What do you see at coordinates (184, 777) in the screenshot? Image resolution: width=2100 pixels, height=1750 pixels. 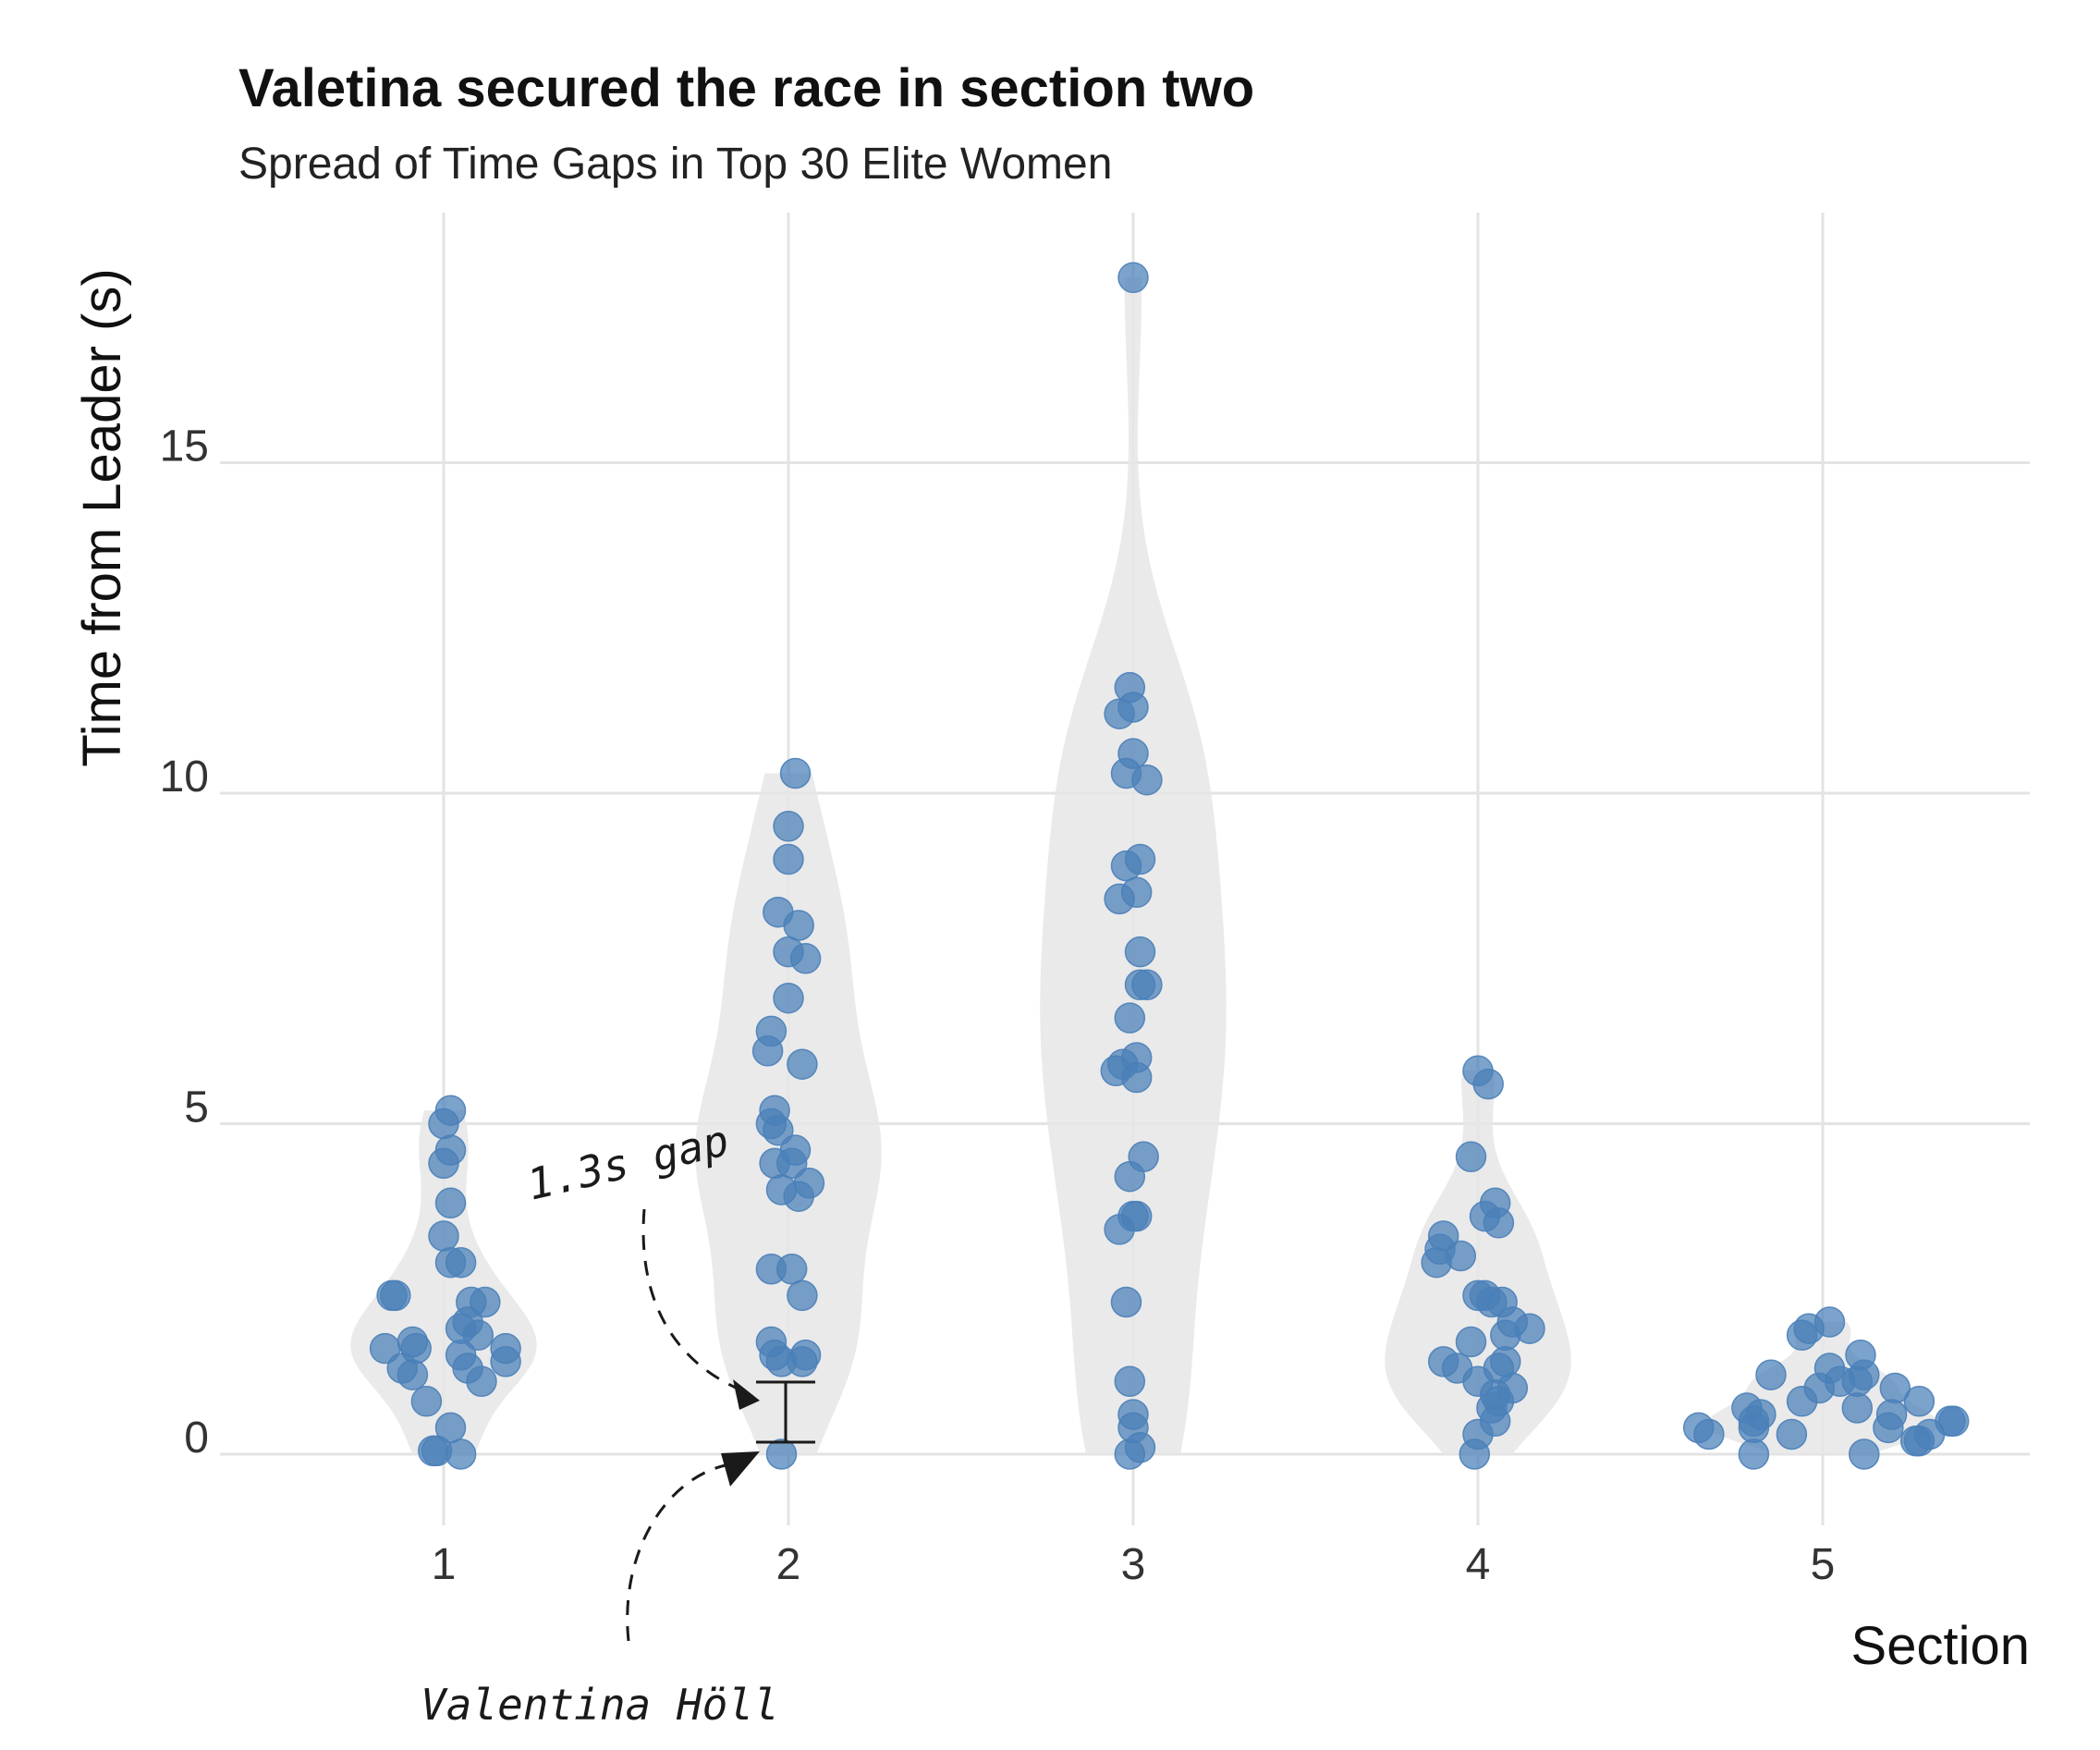 I see `y-tick-label-10: 10` at bounding box center [184, 777].